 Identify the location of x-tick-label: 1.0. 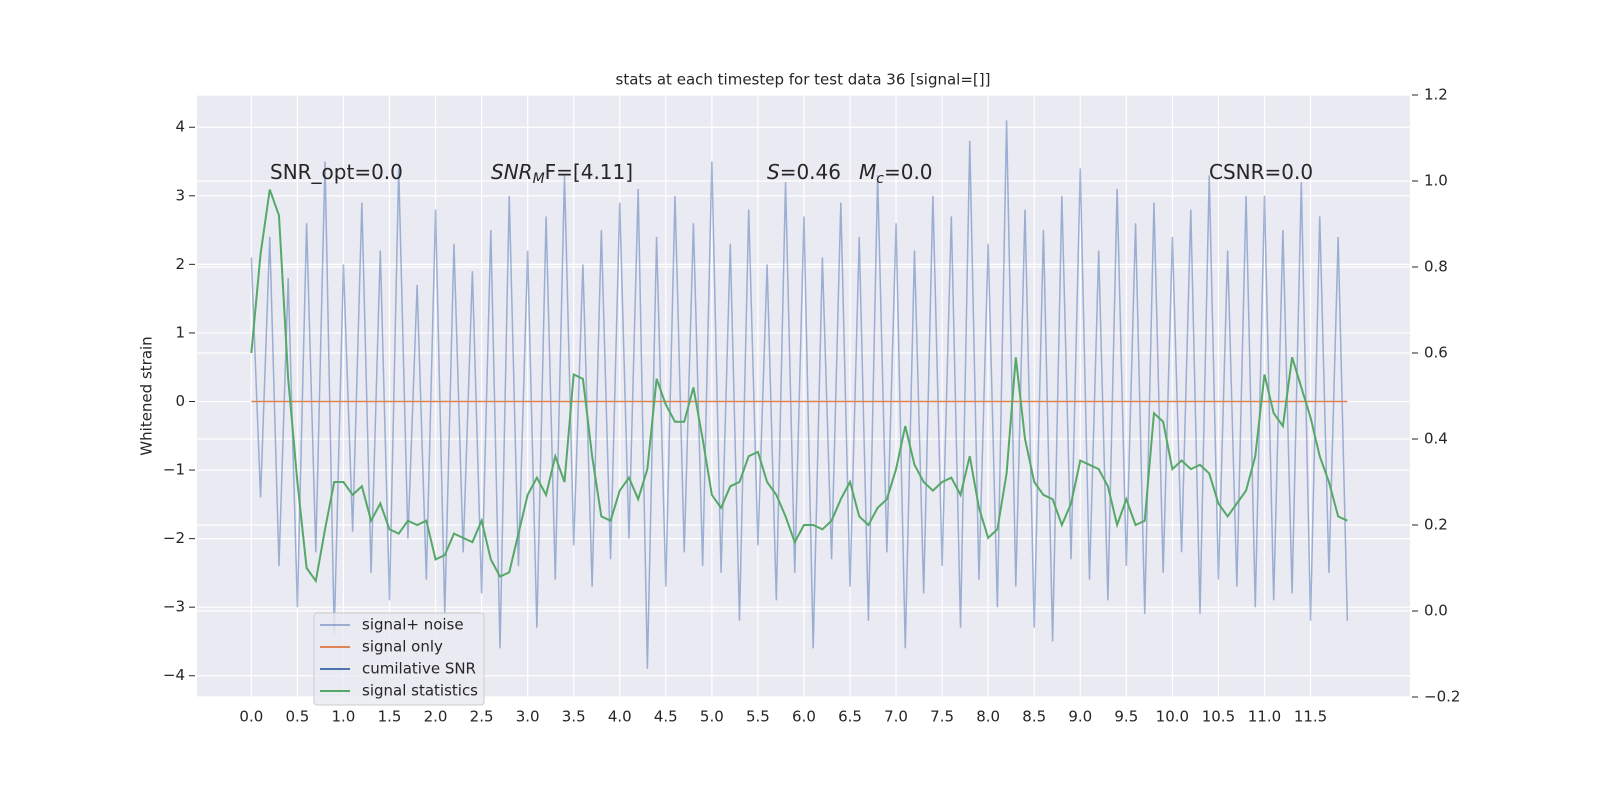
(344, 717).